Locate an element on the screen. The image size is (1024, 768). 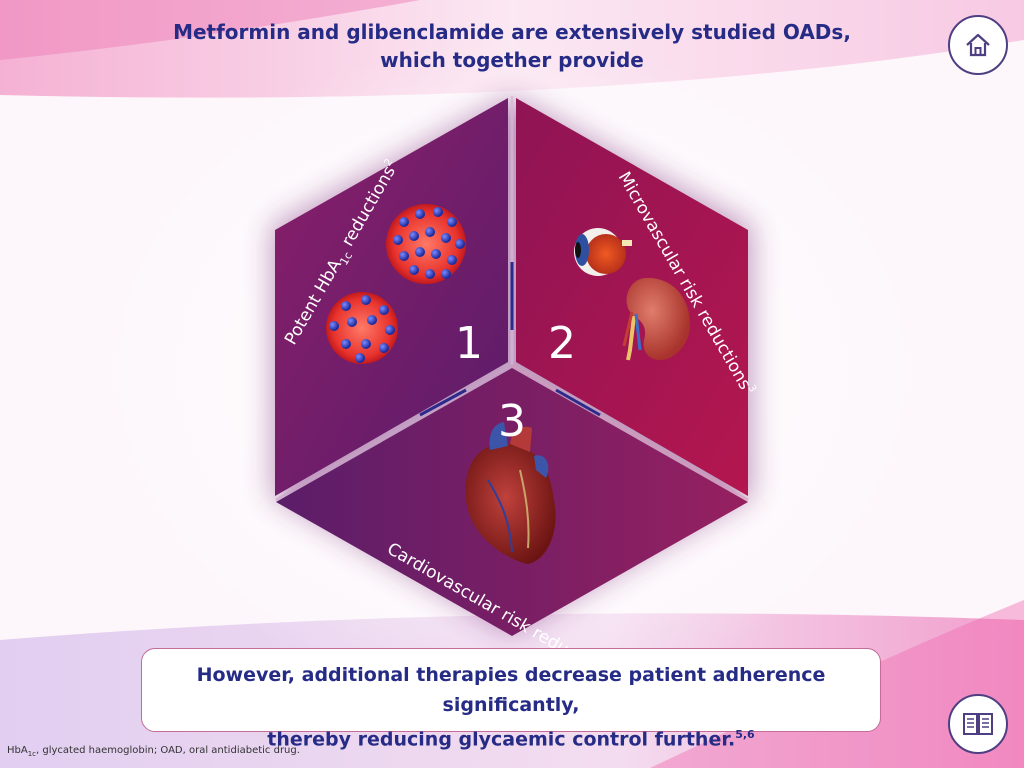
heart-icon is located at coordinates (510, 493).